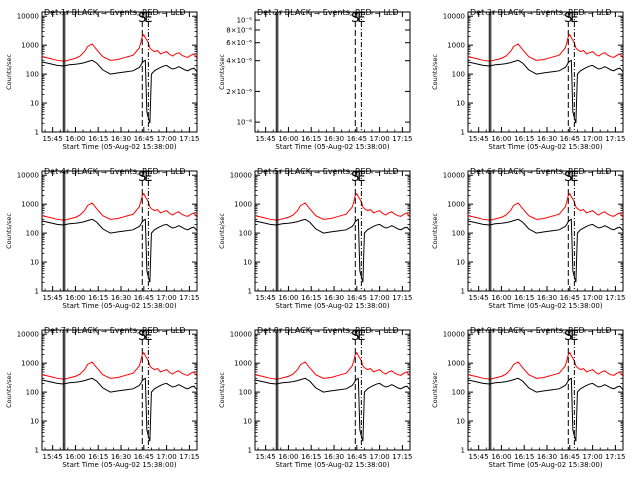  Describe the element at coordinates (239, 43) in the screenshot. I see `y-tick-label: 6×10⁻⁶` at that location.